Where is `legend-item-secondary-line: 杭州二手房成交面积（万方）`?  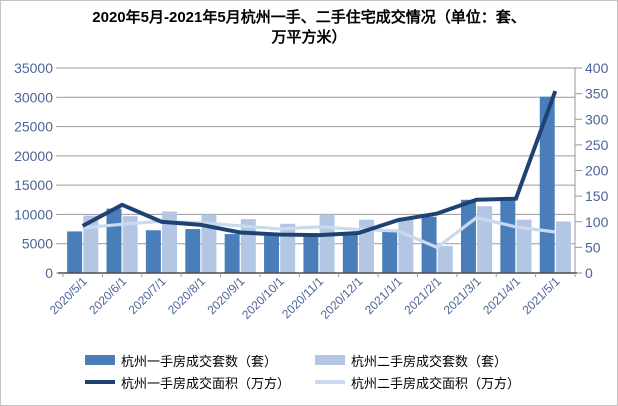
legend-item-secondary-line: 杭州二手房成交面积（万方） is located at coordinates (430, 382).